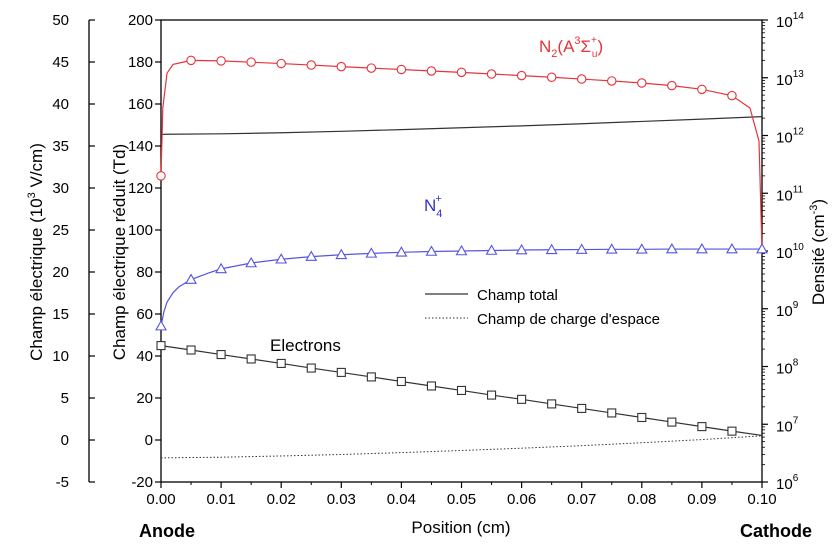 This screenshot has width=840, height=545. I want to click on right-axis-title: Densité (cm-3), so click(818, 252).